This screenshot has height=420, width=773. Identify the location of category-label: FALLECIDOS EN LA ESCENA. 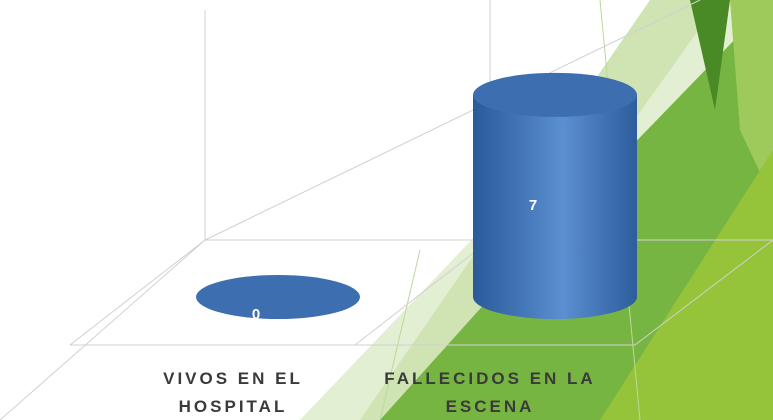
(490, 392).